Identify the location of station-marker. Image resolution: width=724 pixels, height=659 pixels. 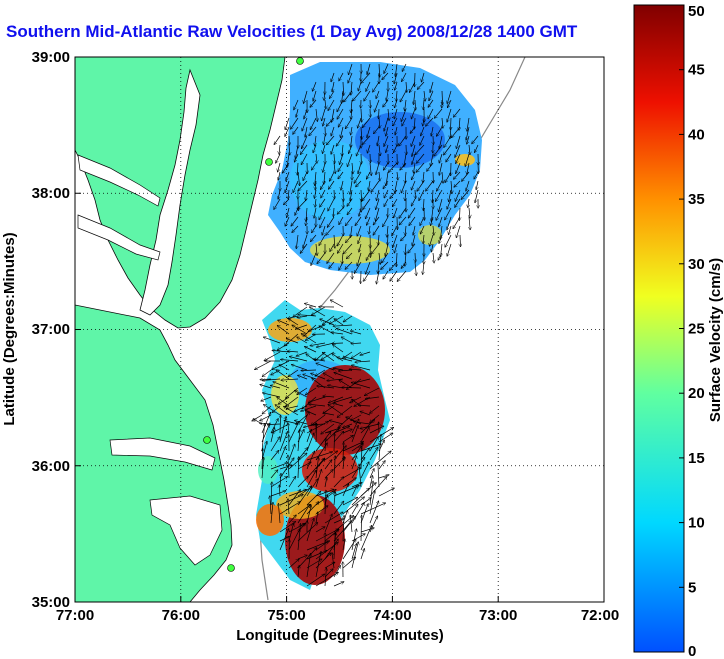
(231, 568).